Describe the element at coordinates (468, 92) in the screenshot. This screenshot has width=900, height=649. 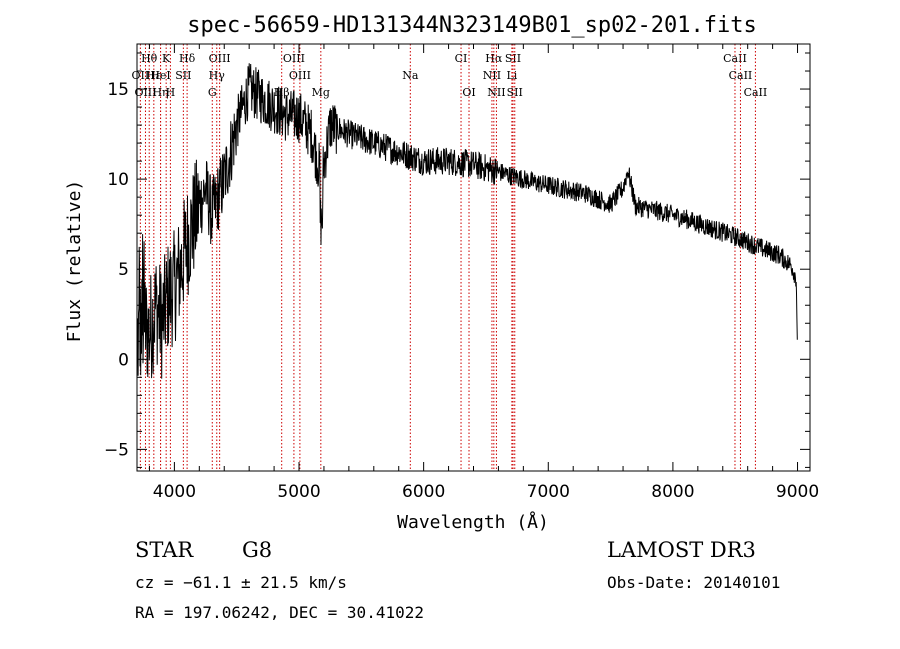
I see `line-marker-label: OI` at that location.